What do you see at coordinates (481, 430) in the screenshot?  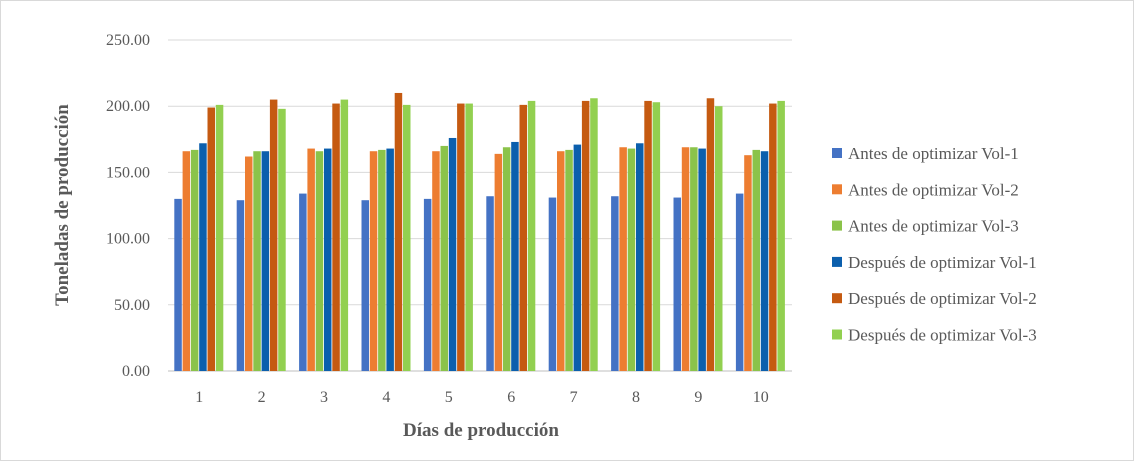 I see `x-axis-title: Días de producción` at bounding box center [481, 430].